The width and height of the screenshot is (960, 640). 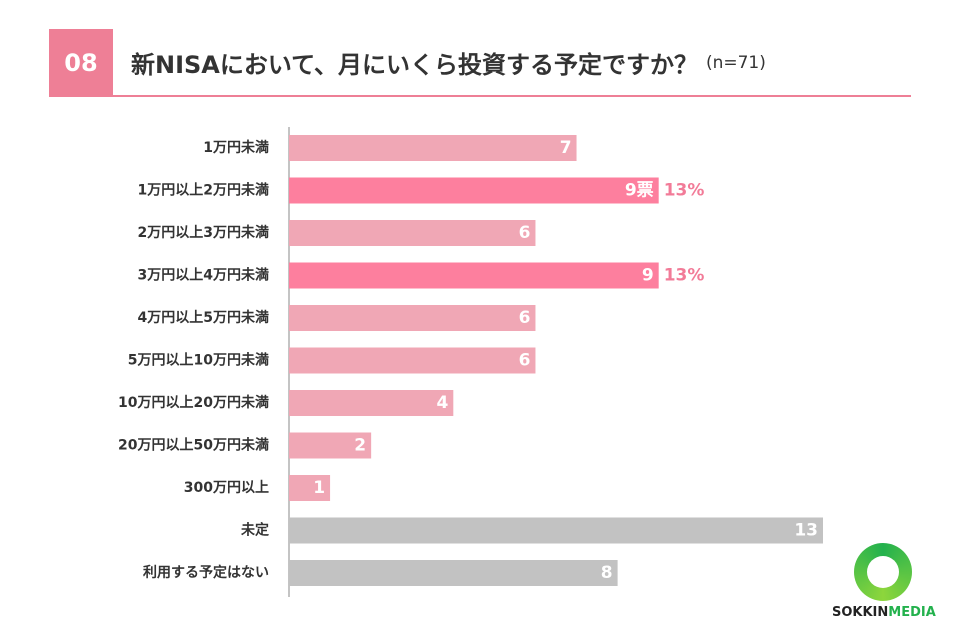 What do you see at coordinates (442, 403) in the screenshot?
I see `value-label: 4` at bounding box center [442, 403].